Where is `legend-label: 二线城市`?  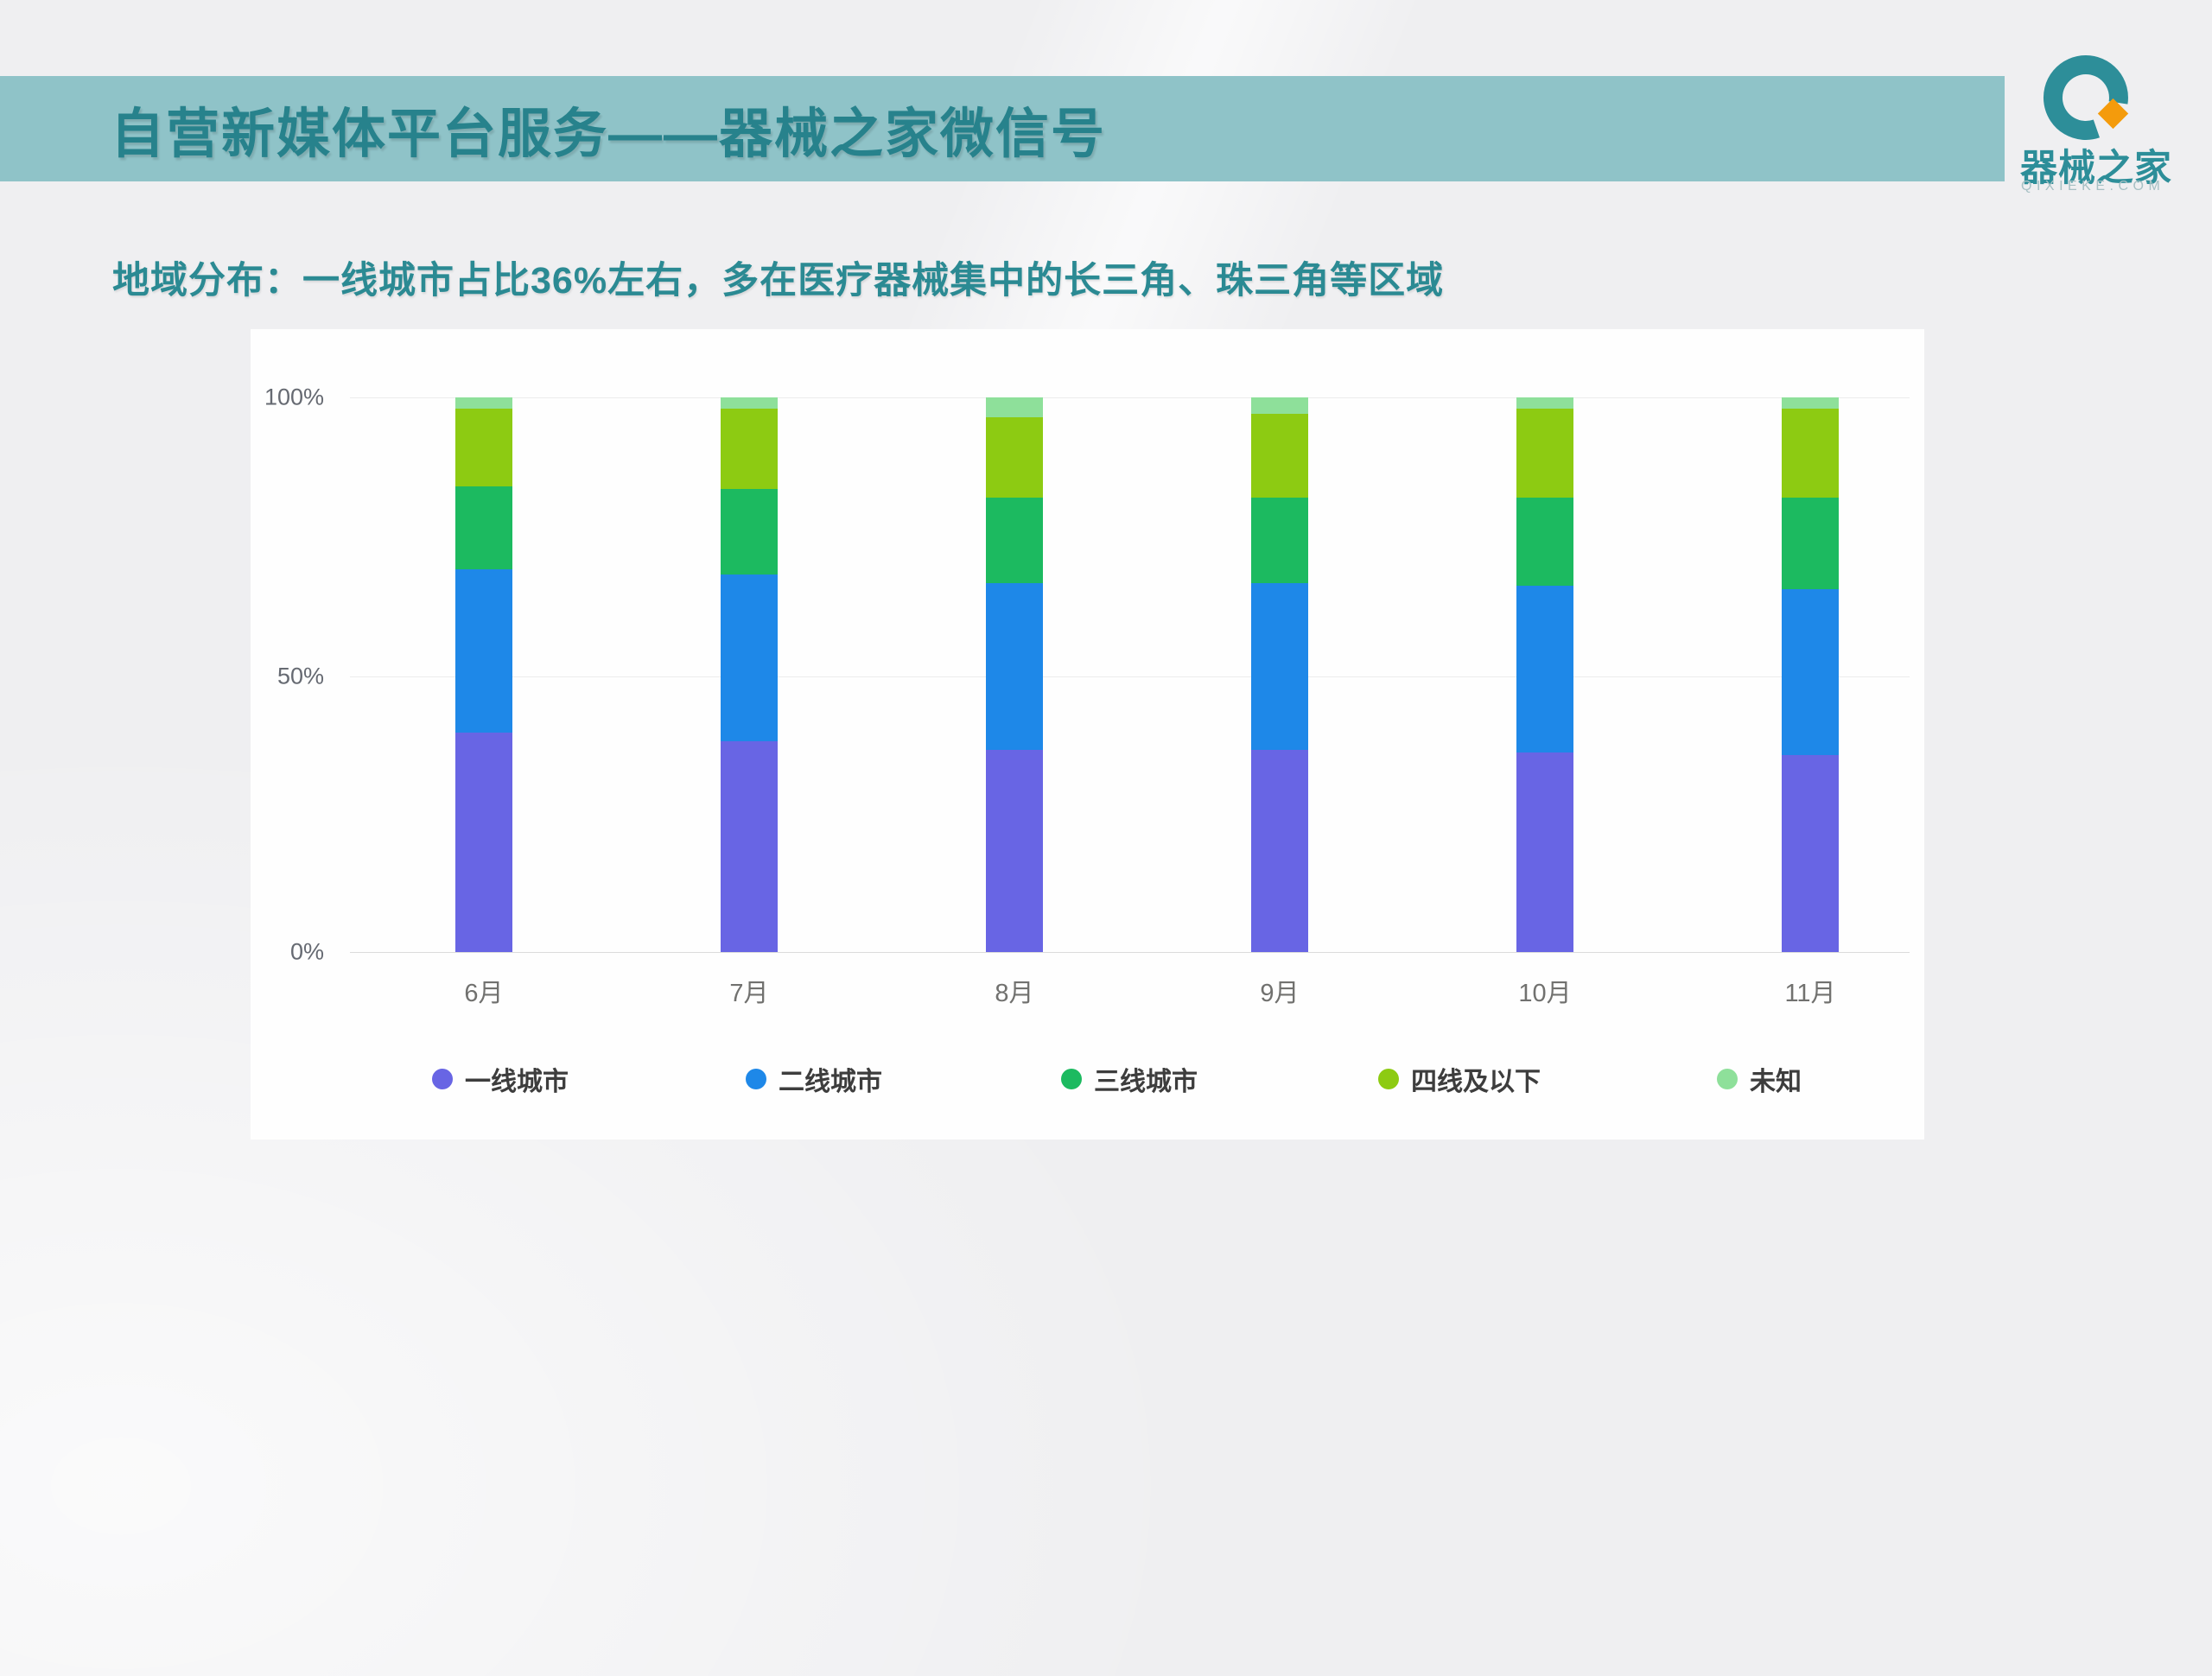 legend-label: 二线城市 is located at coordinates (830, 1082).